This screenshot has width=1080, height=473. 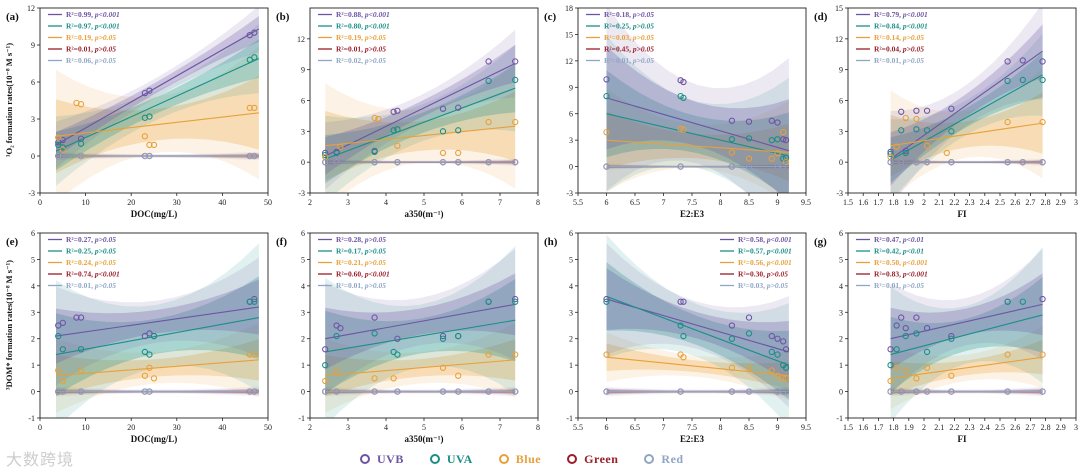 What do you see at coordinates (569, 193) in the screenshot?
I see `y-tick-label: -3` at bounding box center [569, 193].